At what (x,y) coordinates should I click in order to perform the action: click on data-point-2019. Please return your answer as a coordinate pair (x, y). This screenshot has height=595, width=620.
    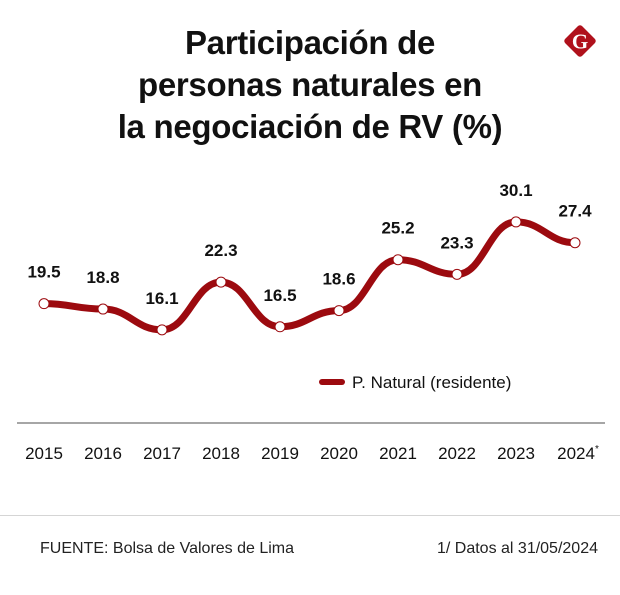
    Looking at the image, I should click on (280, 327).